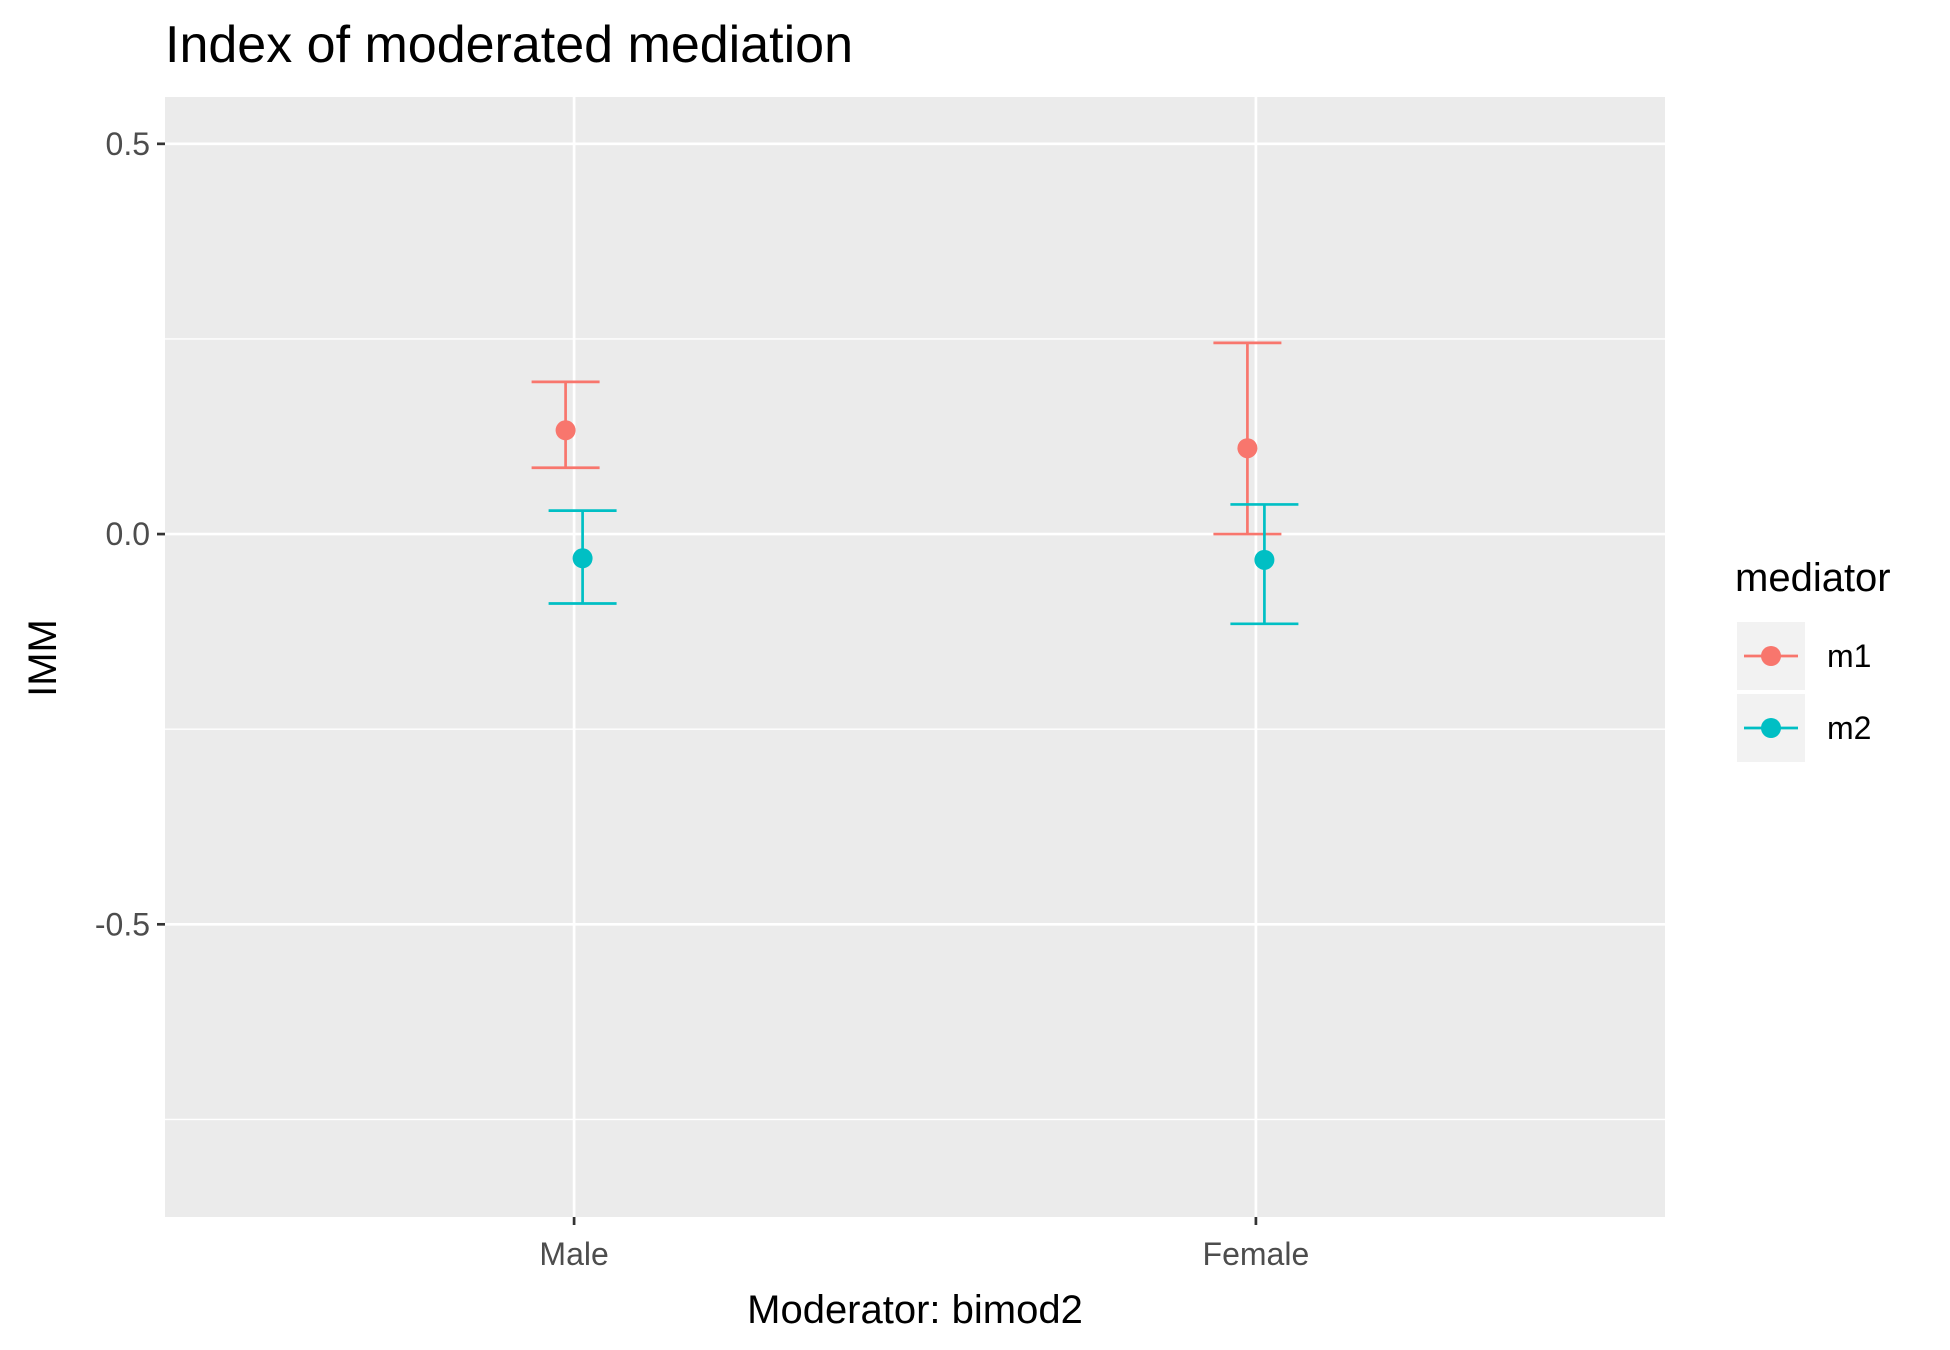  Describe the element at coordinates (1256, 1254) in the screenshot. I see `x-tick-label: Female` at that location.